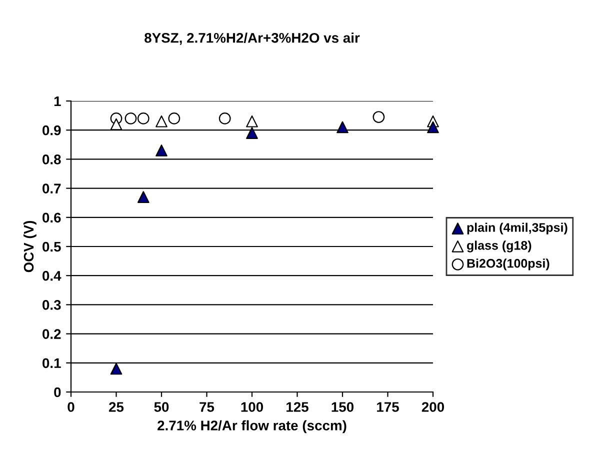  I want to click on x-tick-label: 200, so click(433, 407).